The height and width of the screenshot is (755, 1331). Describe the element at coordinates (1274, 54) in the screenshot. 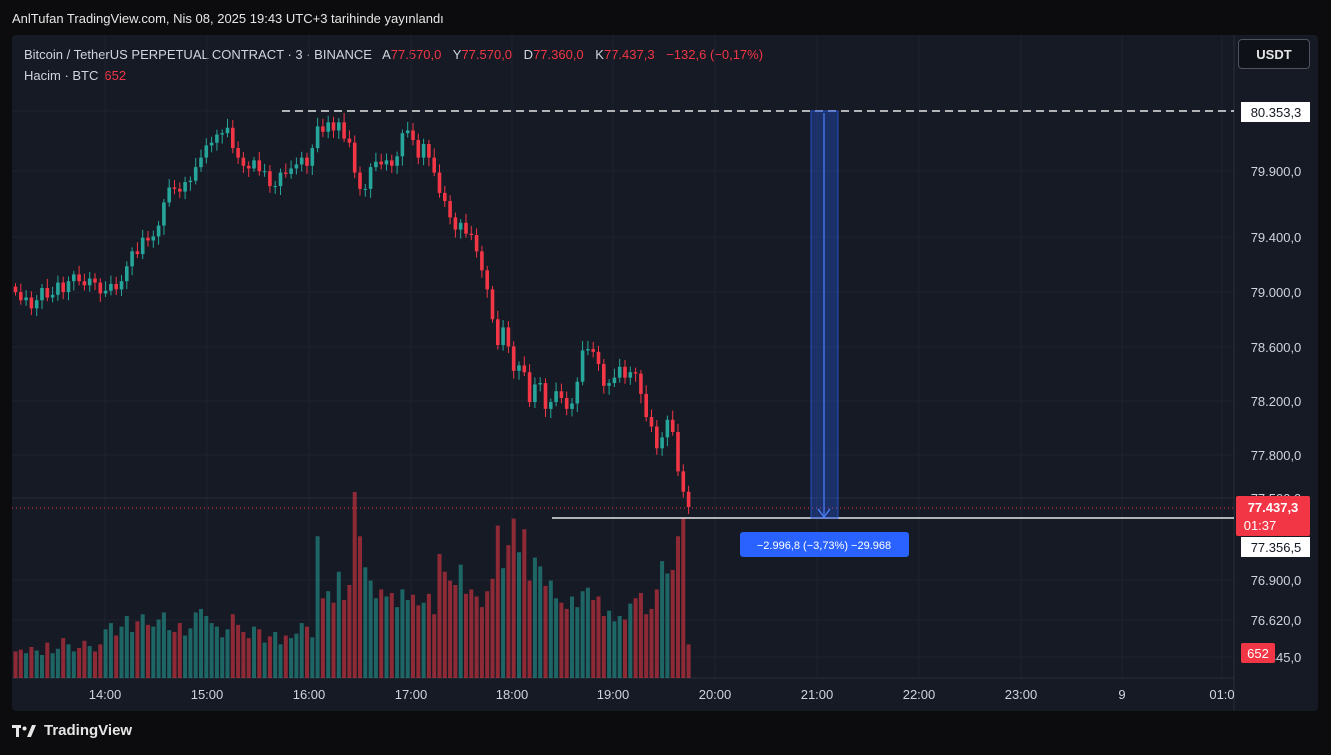

I see `currency-button: USDT` at that location.